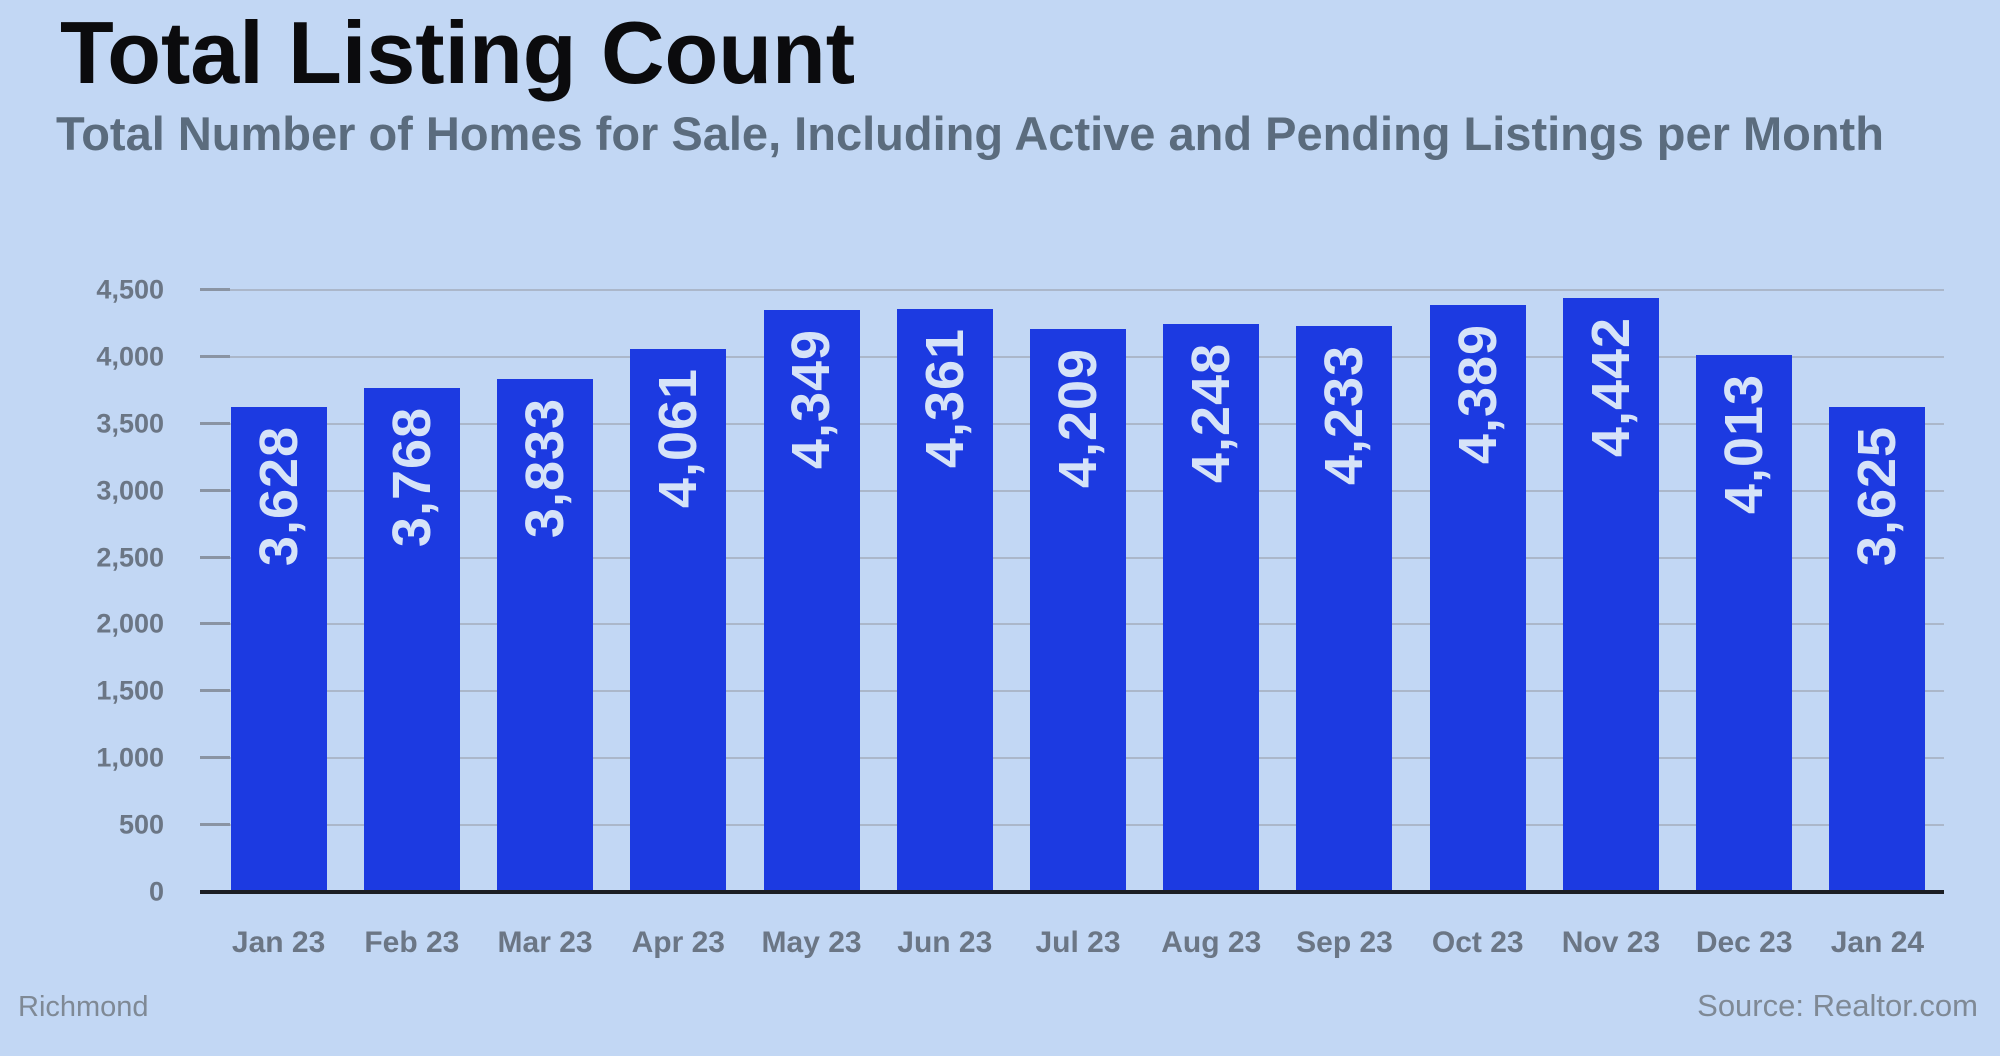 This screenshot has height=1056, width=2000. What do you see at coordinates (545, 942) in the screenshot?
I see `x-tick-label: Mar 23` at bounding box center [545, 942].